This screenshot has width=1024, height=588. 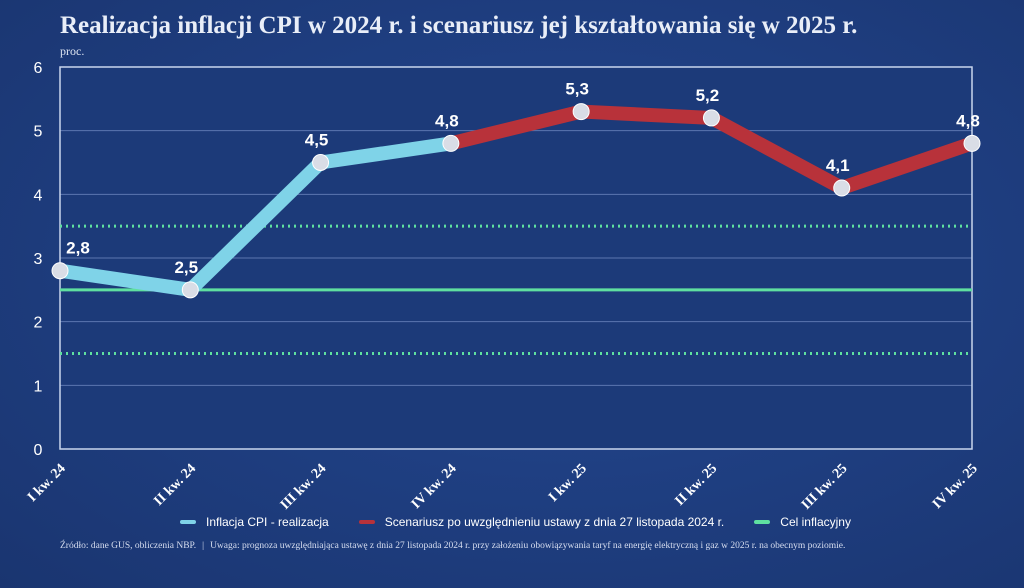 What do you see at coordinates (708, 95) in the screenshot?
I see `data-label-6: 5,2` at bounding box center [708, 95].